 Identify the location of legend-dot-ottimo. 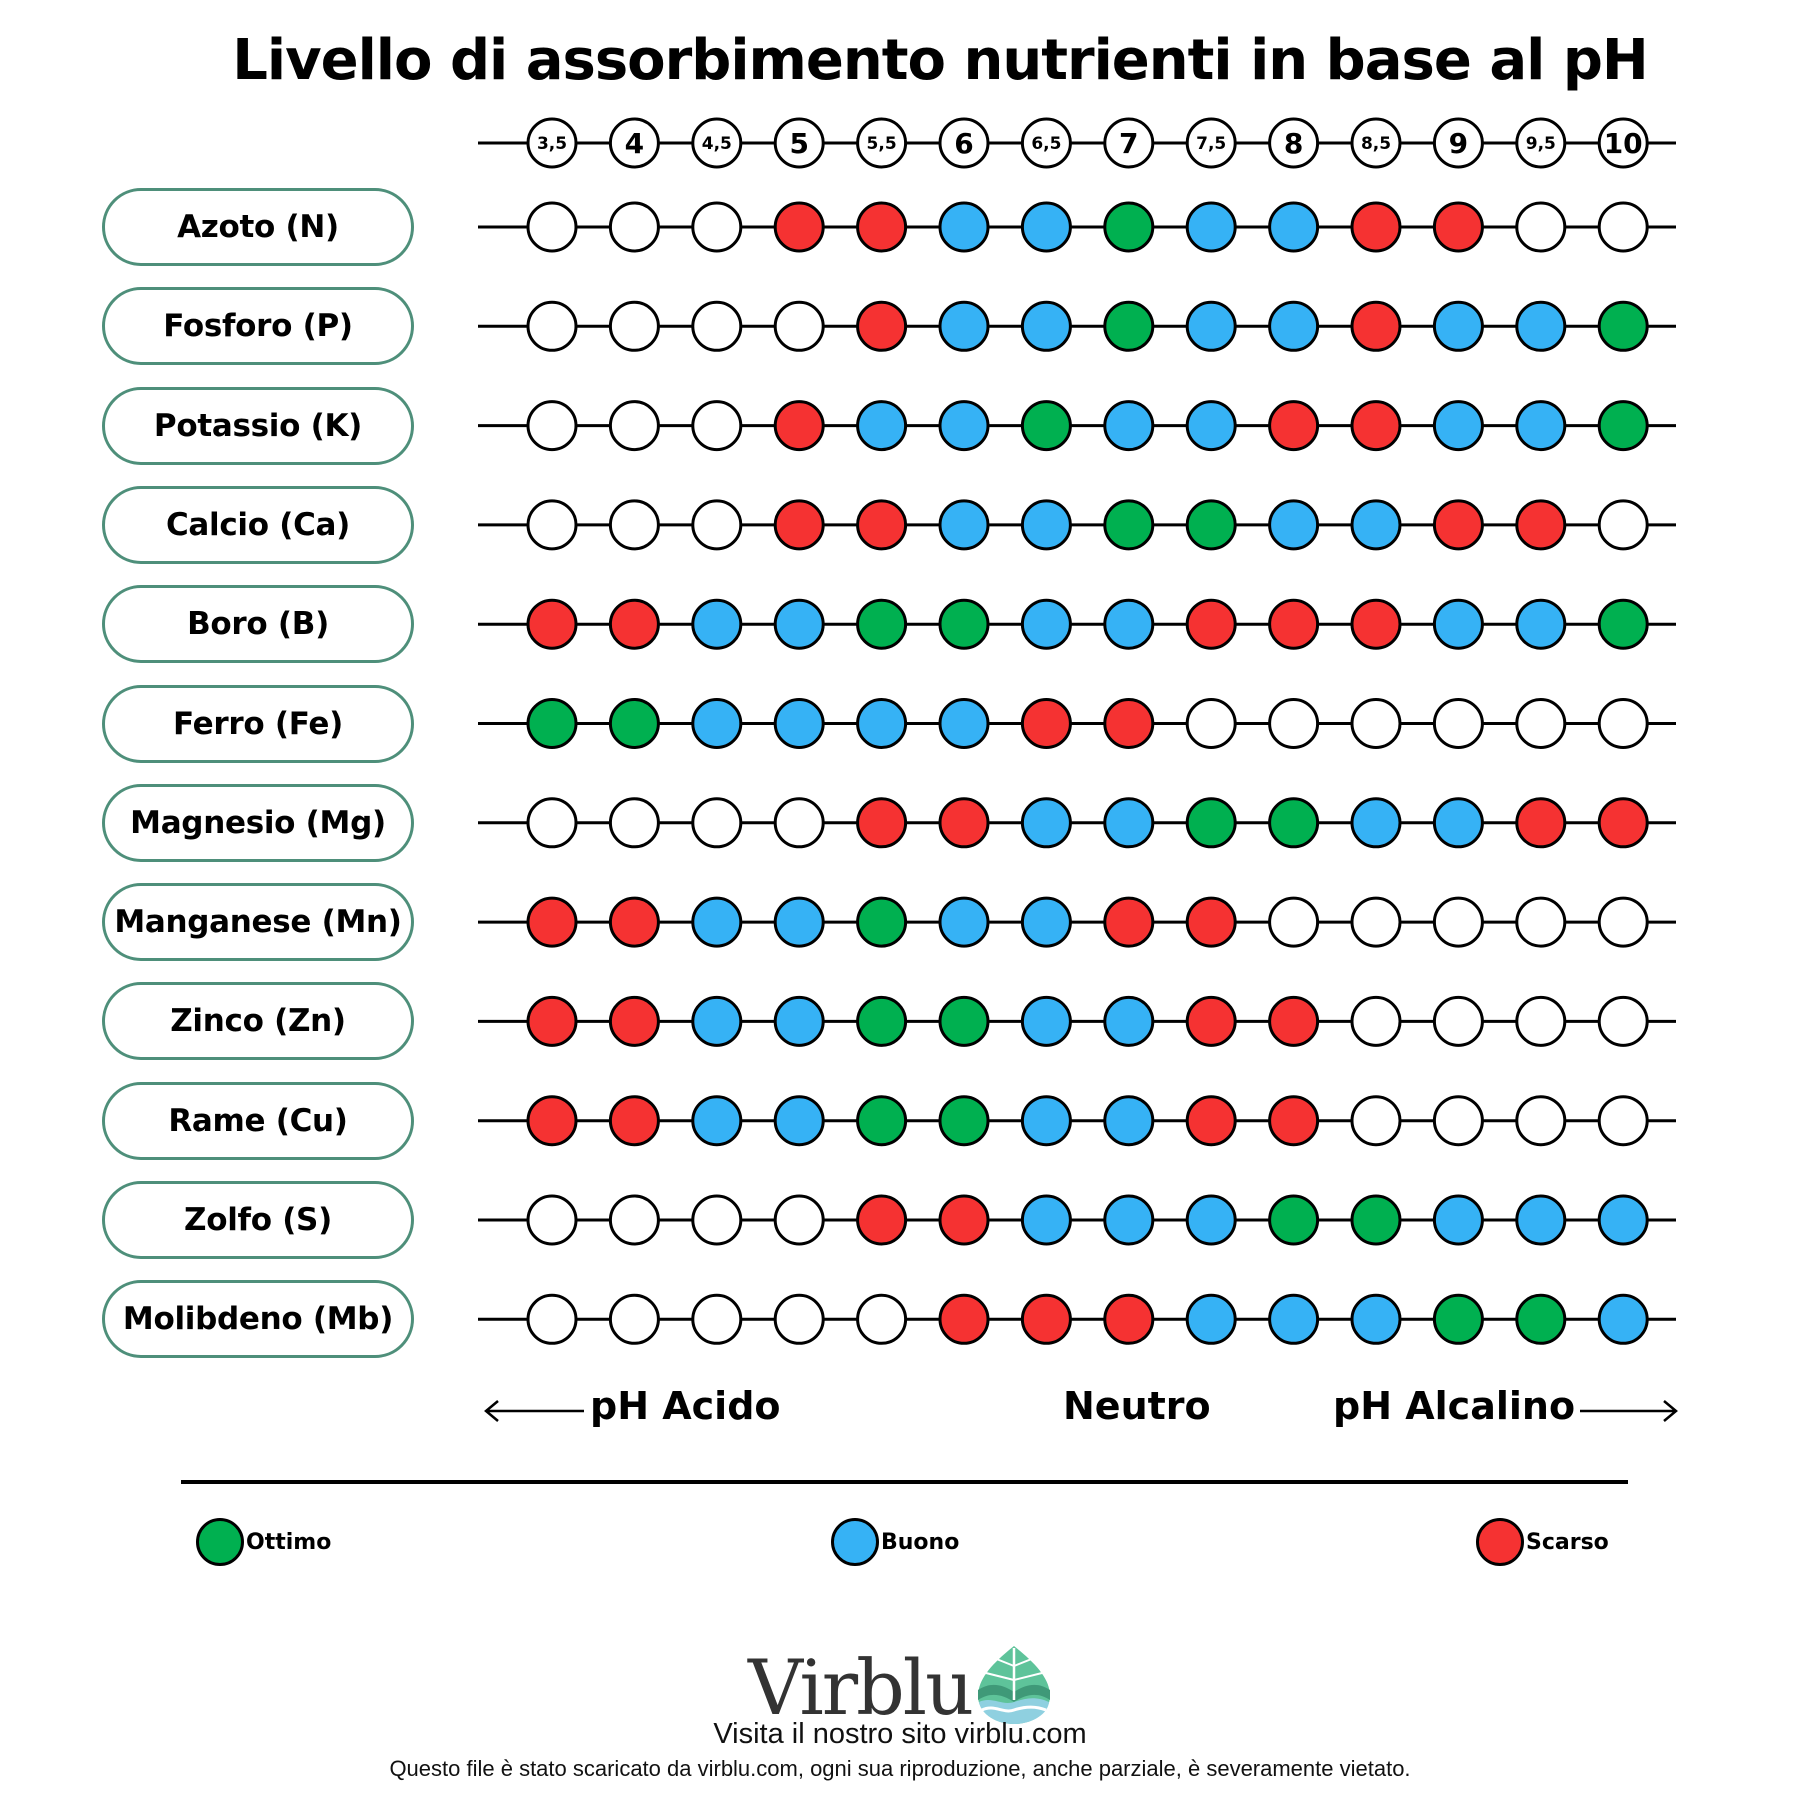
(220, 1542).